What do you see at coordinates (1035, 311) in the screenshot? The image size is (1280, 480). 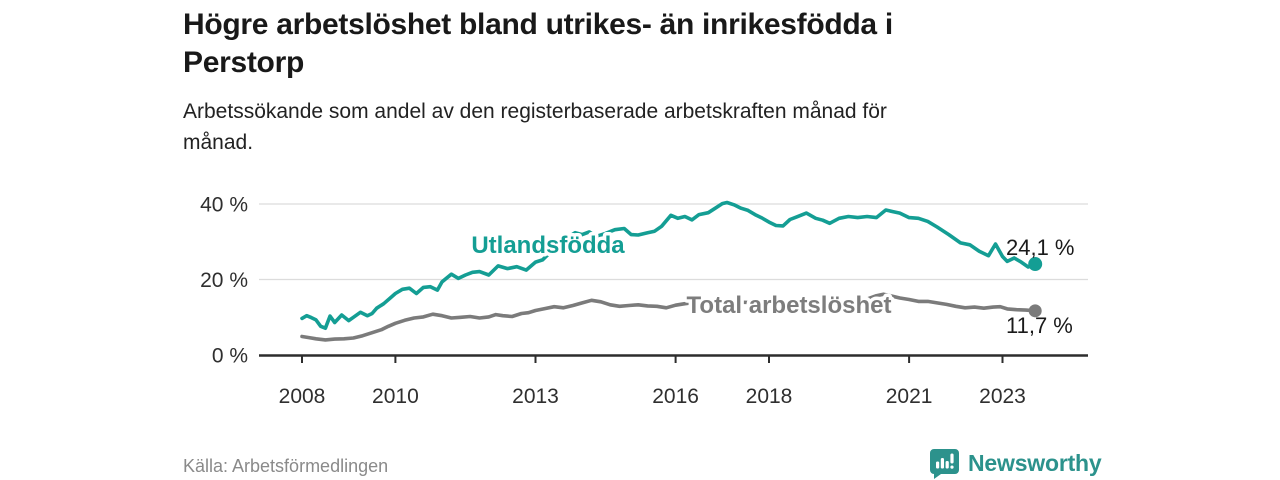 I see `series-end-dot-total` at bounding box center [1035, 311].